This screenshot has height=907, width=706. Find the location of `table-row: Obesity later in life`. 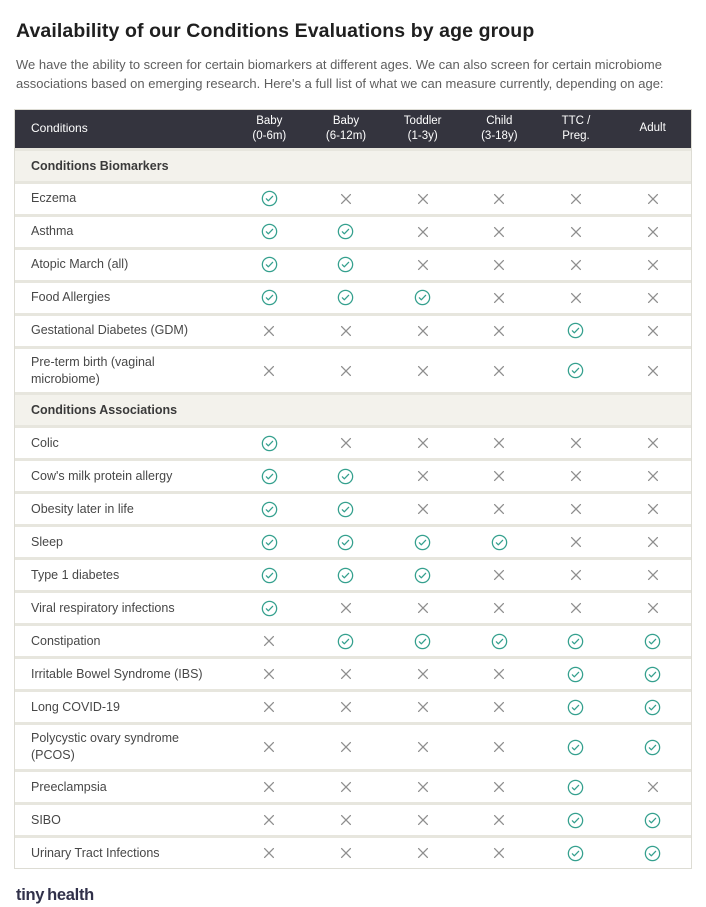

table-row: Obesity later in life is located at coordinates (353, 509).